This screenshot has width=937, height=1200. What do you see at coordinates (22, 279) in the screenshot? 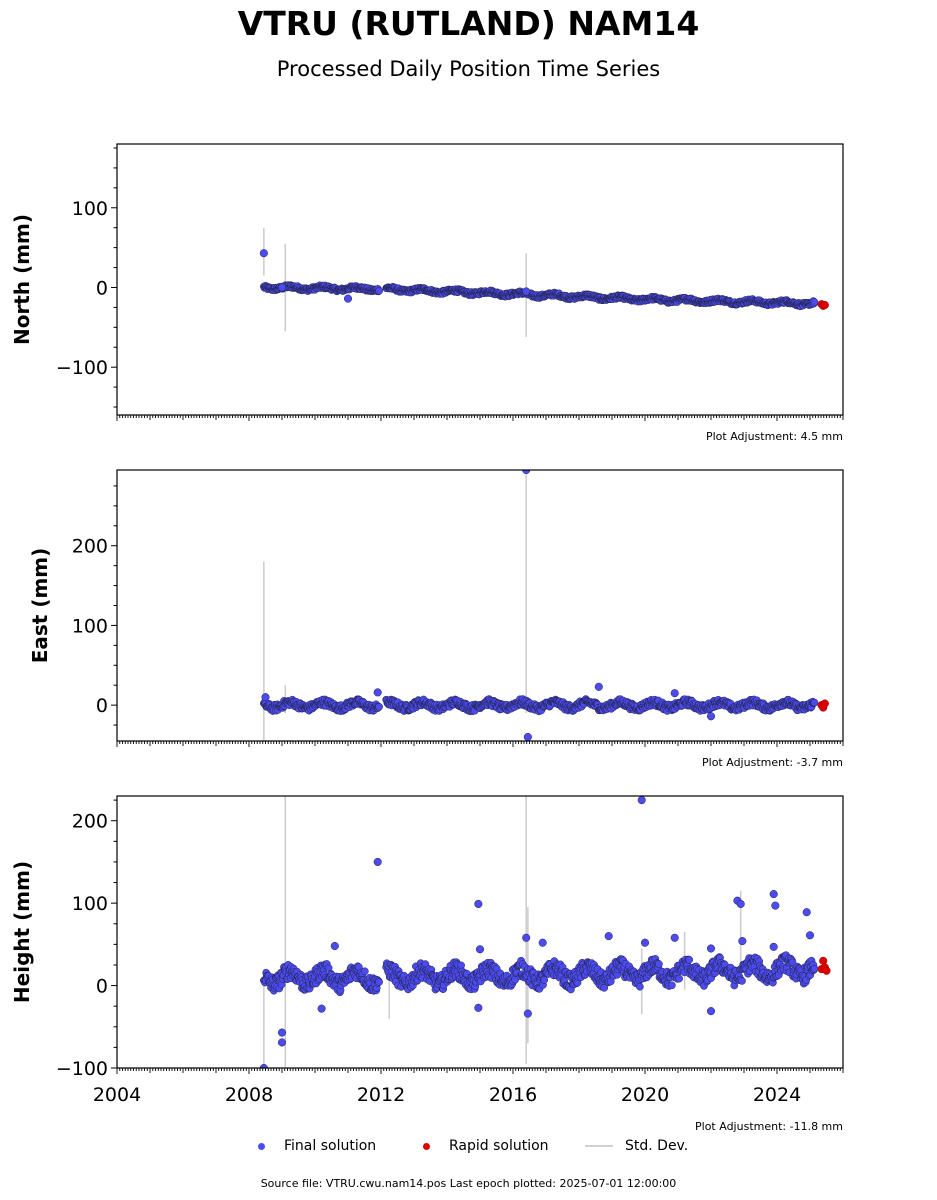
I see `y-axis-label: North (mm)` at bounding box center [22, 279].